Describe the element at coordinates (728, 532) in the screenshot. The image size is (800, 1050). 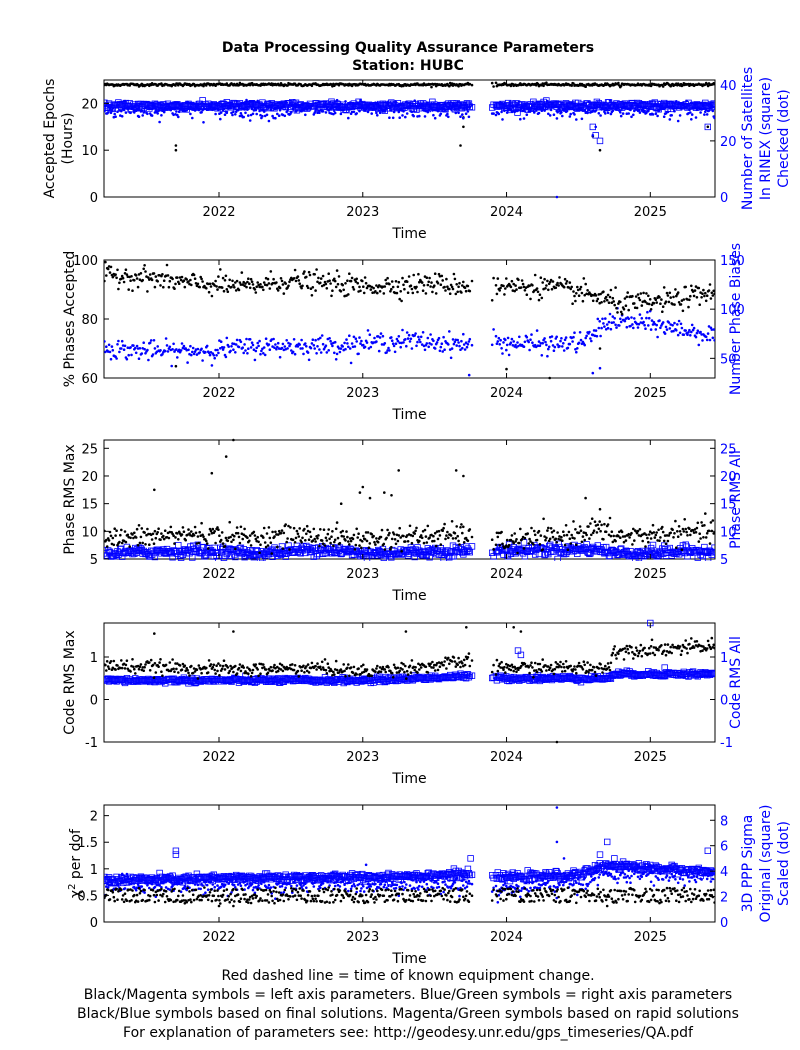
I see `y-right-tick-label: 10` at that location.